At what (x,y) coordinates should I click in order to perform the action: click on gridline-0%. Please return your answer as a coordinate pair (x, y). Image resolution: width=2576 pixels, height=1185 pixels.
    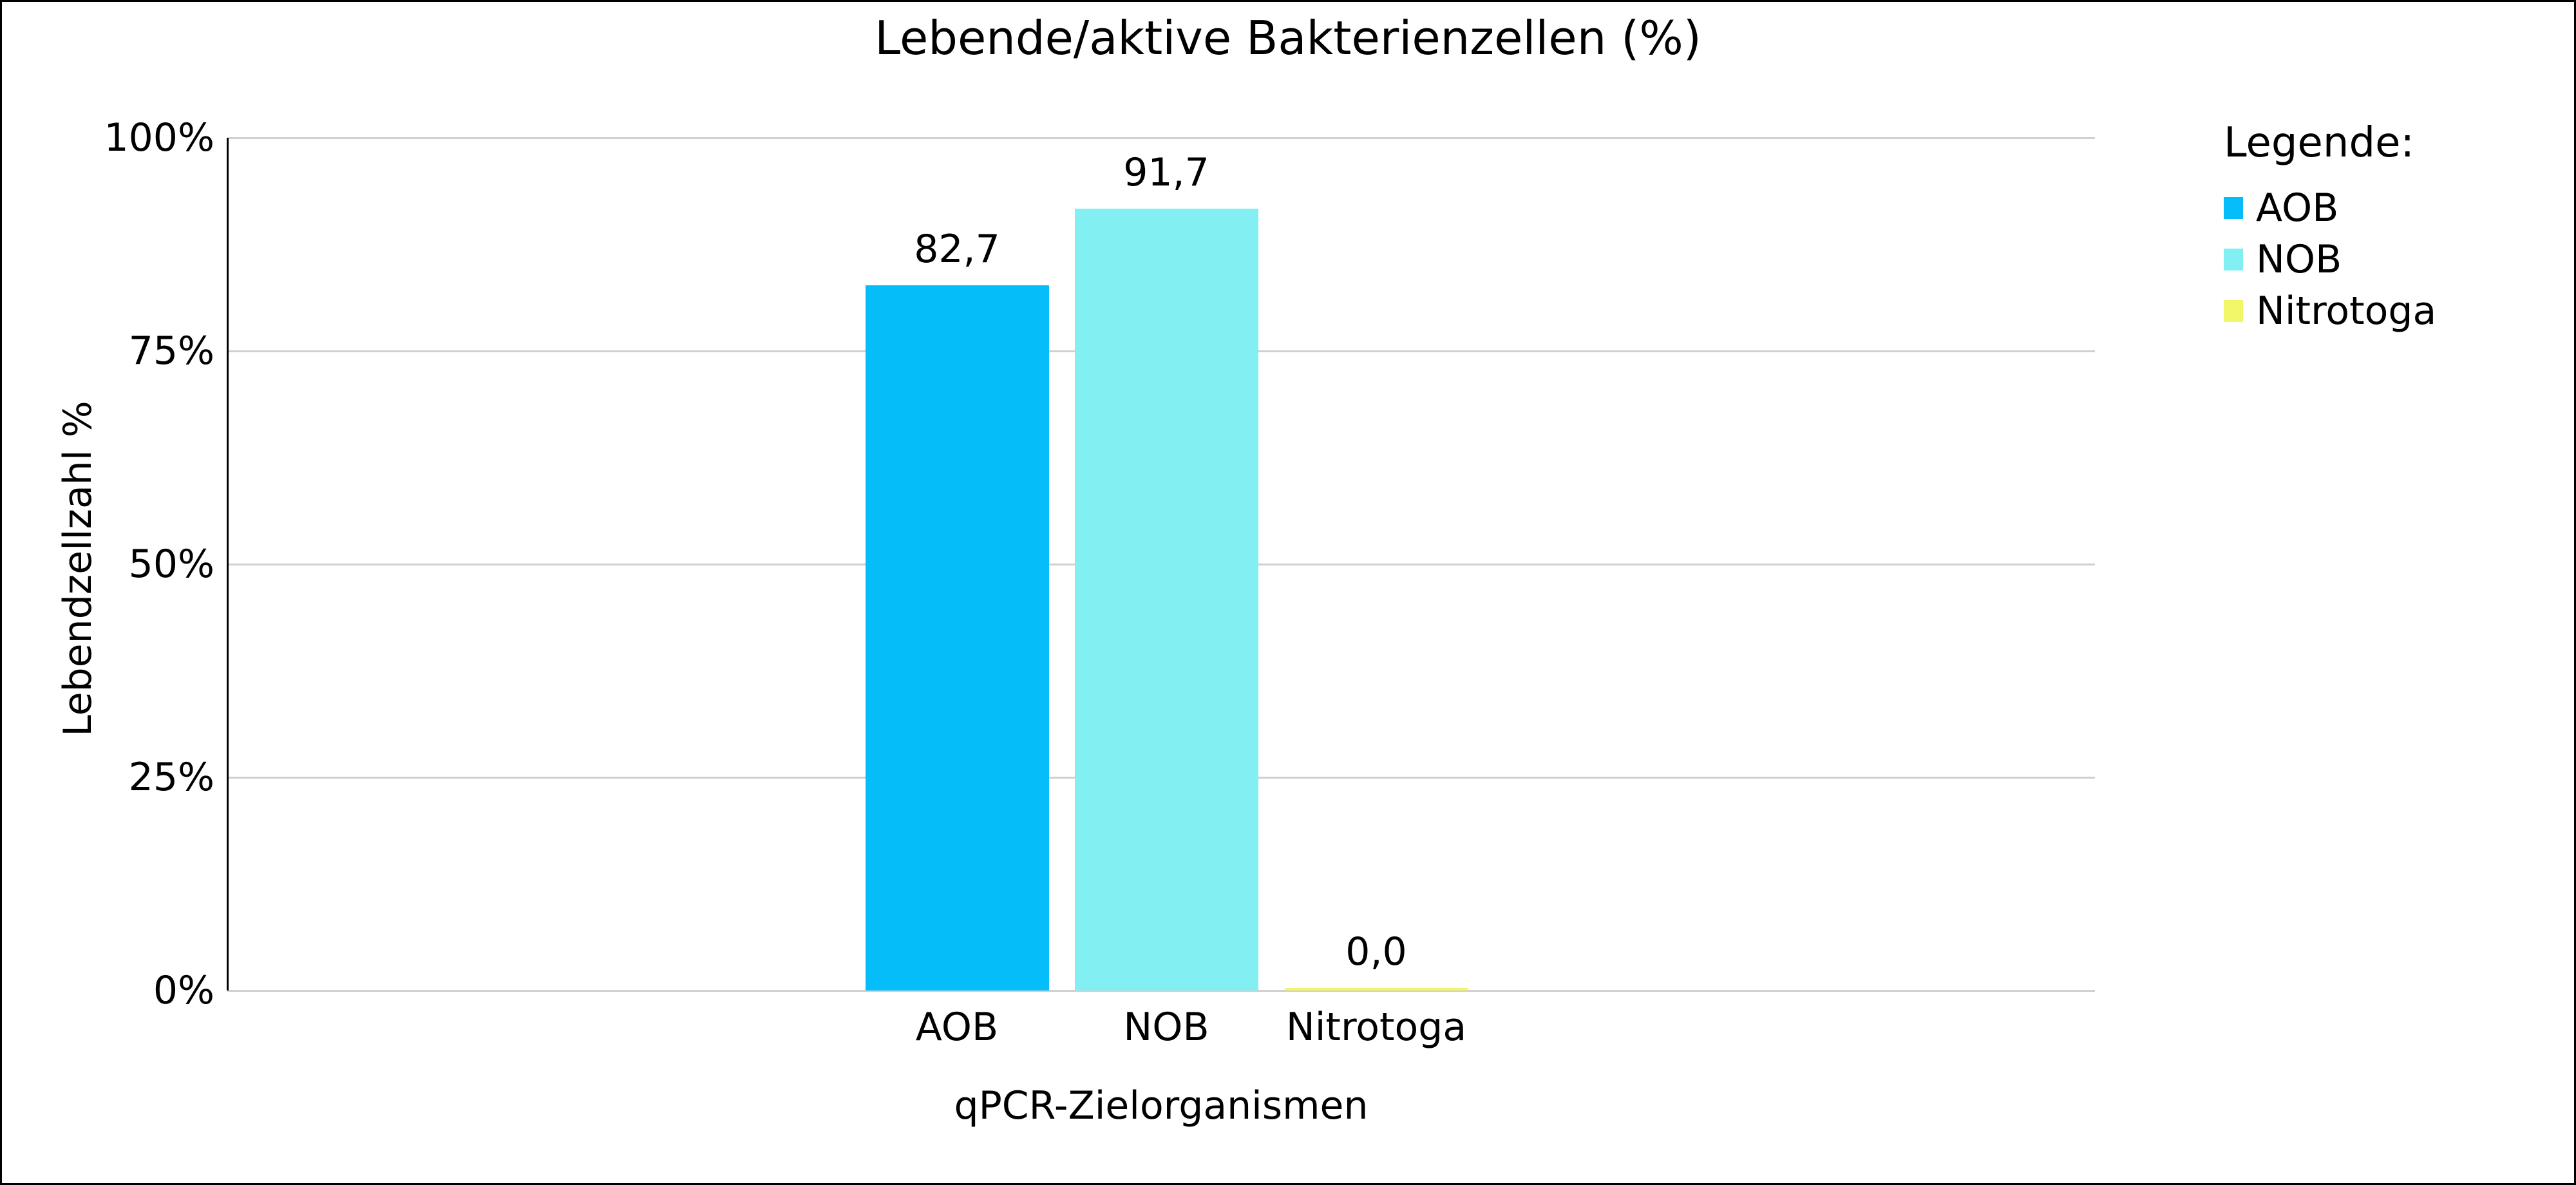
    Looking at the image, I should click on (1161, 990).